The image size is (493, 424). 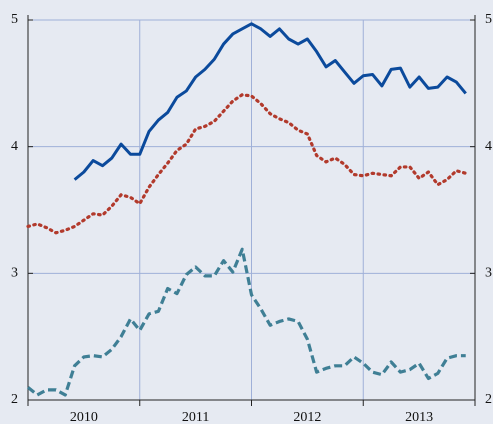 I want to click on y-tick-label-right: 3, so click(x=488, y=273).